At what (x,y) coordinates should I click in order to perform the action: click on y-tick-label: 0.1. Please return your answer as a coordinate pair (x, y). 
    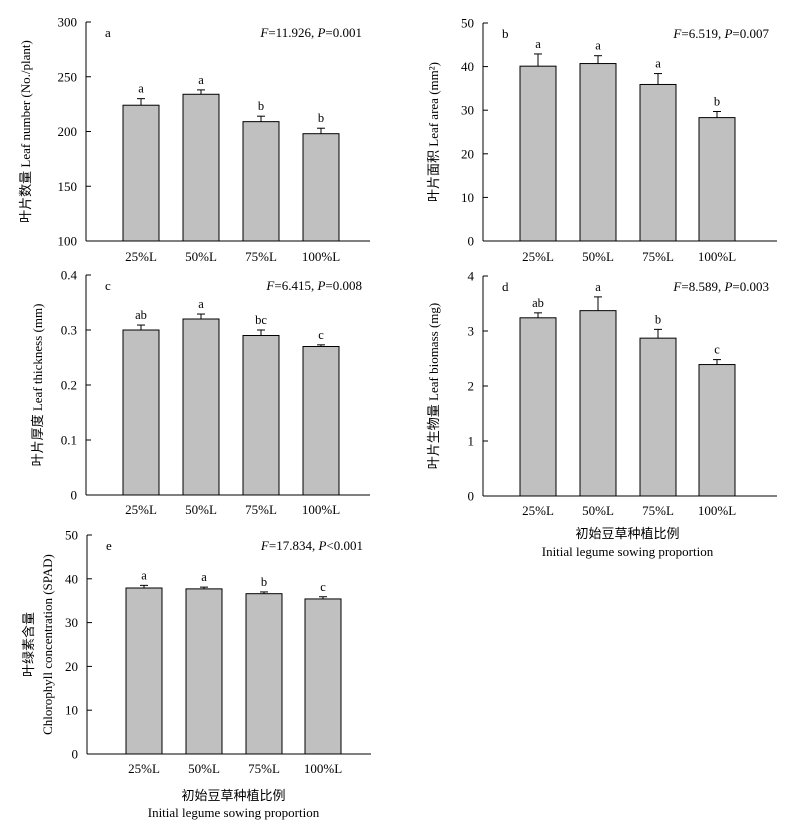
    Looking at the image, I should click on (69, 440).